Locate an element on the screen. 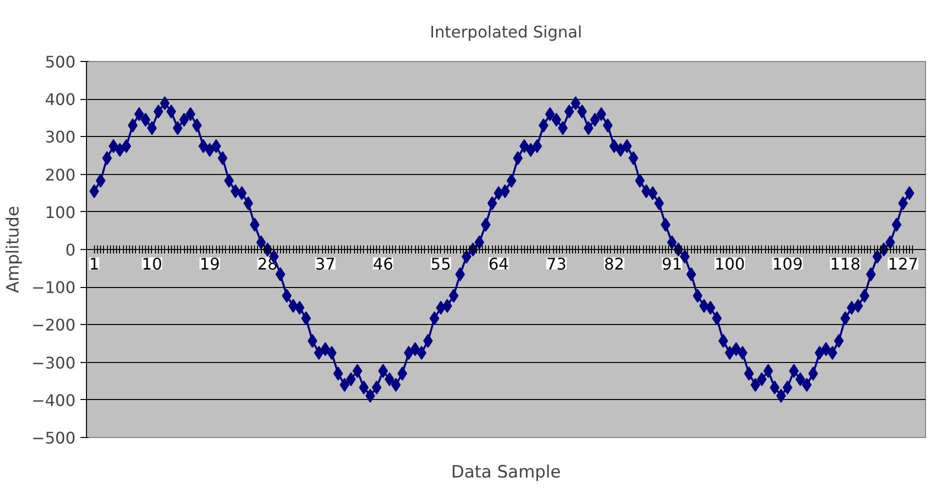 This screenshot has height=495, width=945. y-tick-label: 0 is located at coordinates (70, 250).